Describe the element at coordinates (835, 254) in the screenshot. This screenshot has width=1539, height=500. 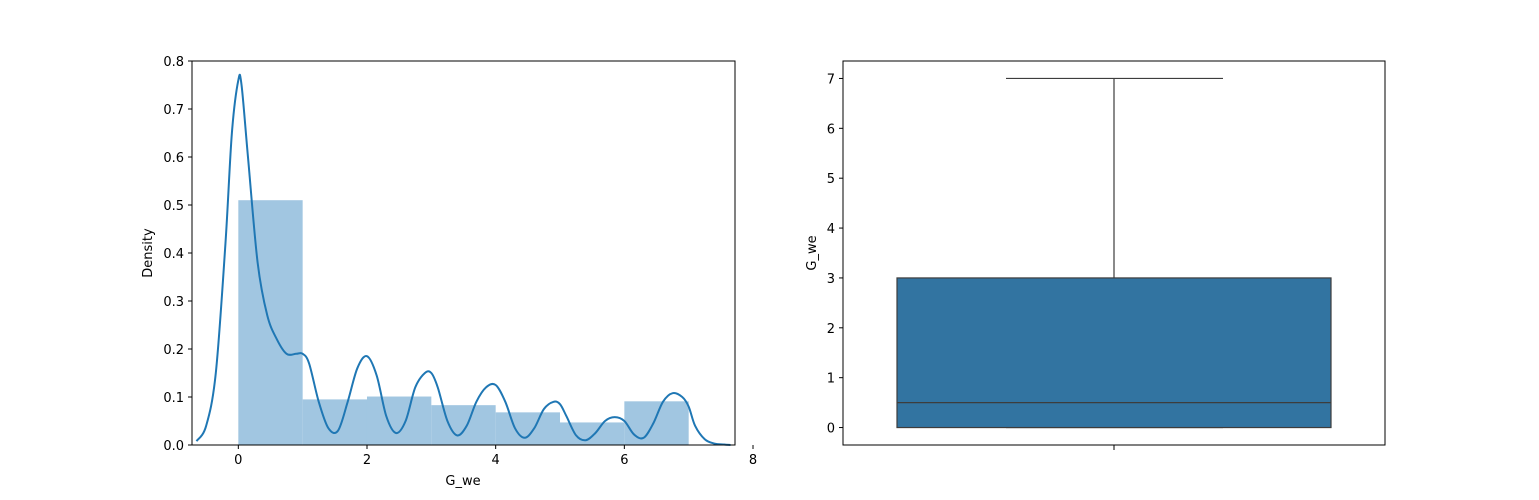
I see `boxplot-y-ticks: 0 1 2 3 4 5 6 7` at that location.